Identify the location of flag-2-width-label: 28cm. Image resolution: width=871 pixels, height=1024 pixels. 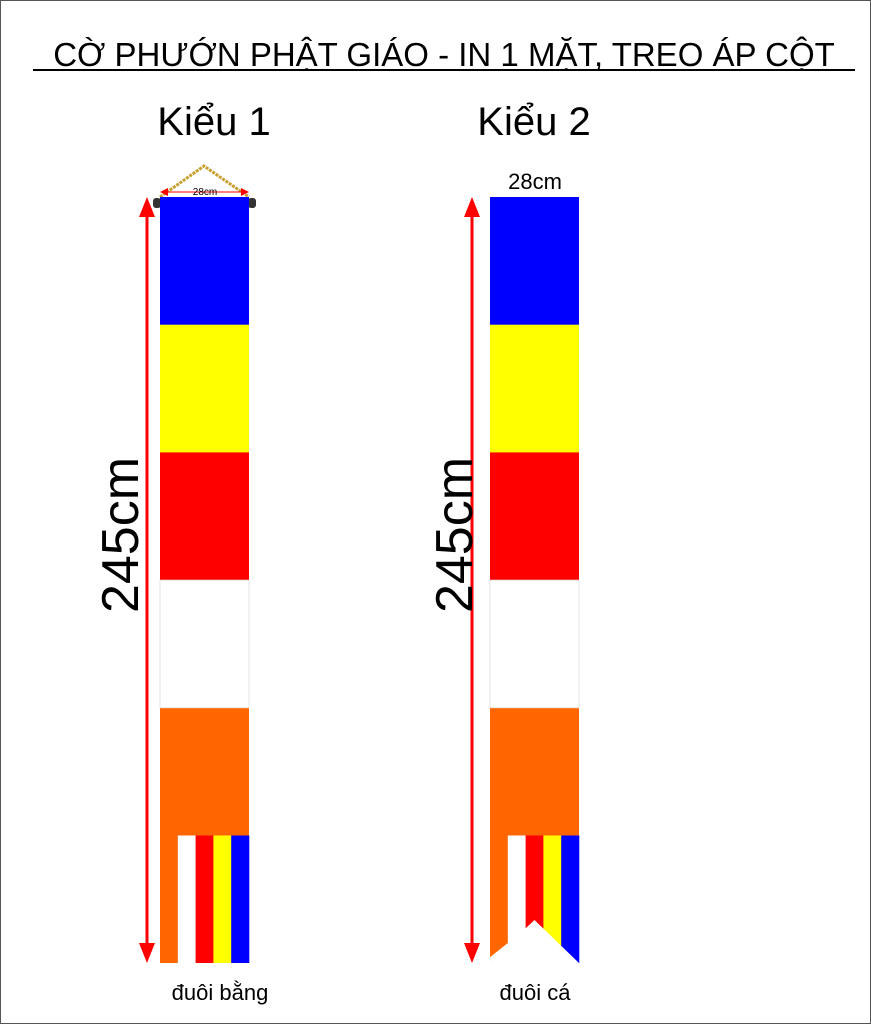
(535, 181).